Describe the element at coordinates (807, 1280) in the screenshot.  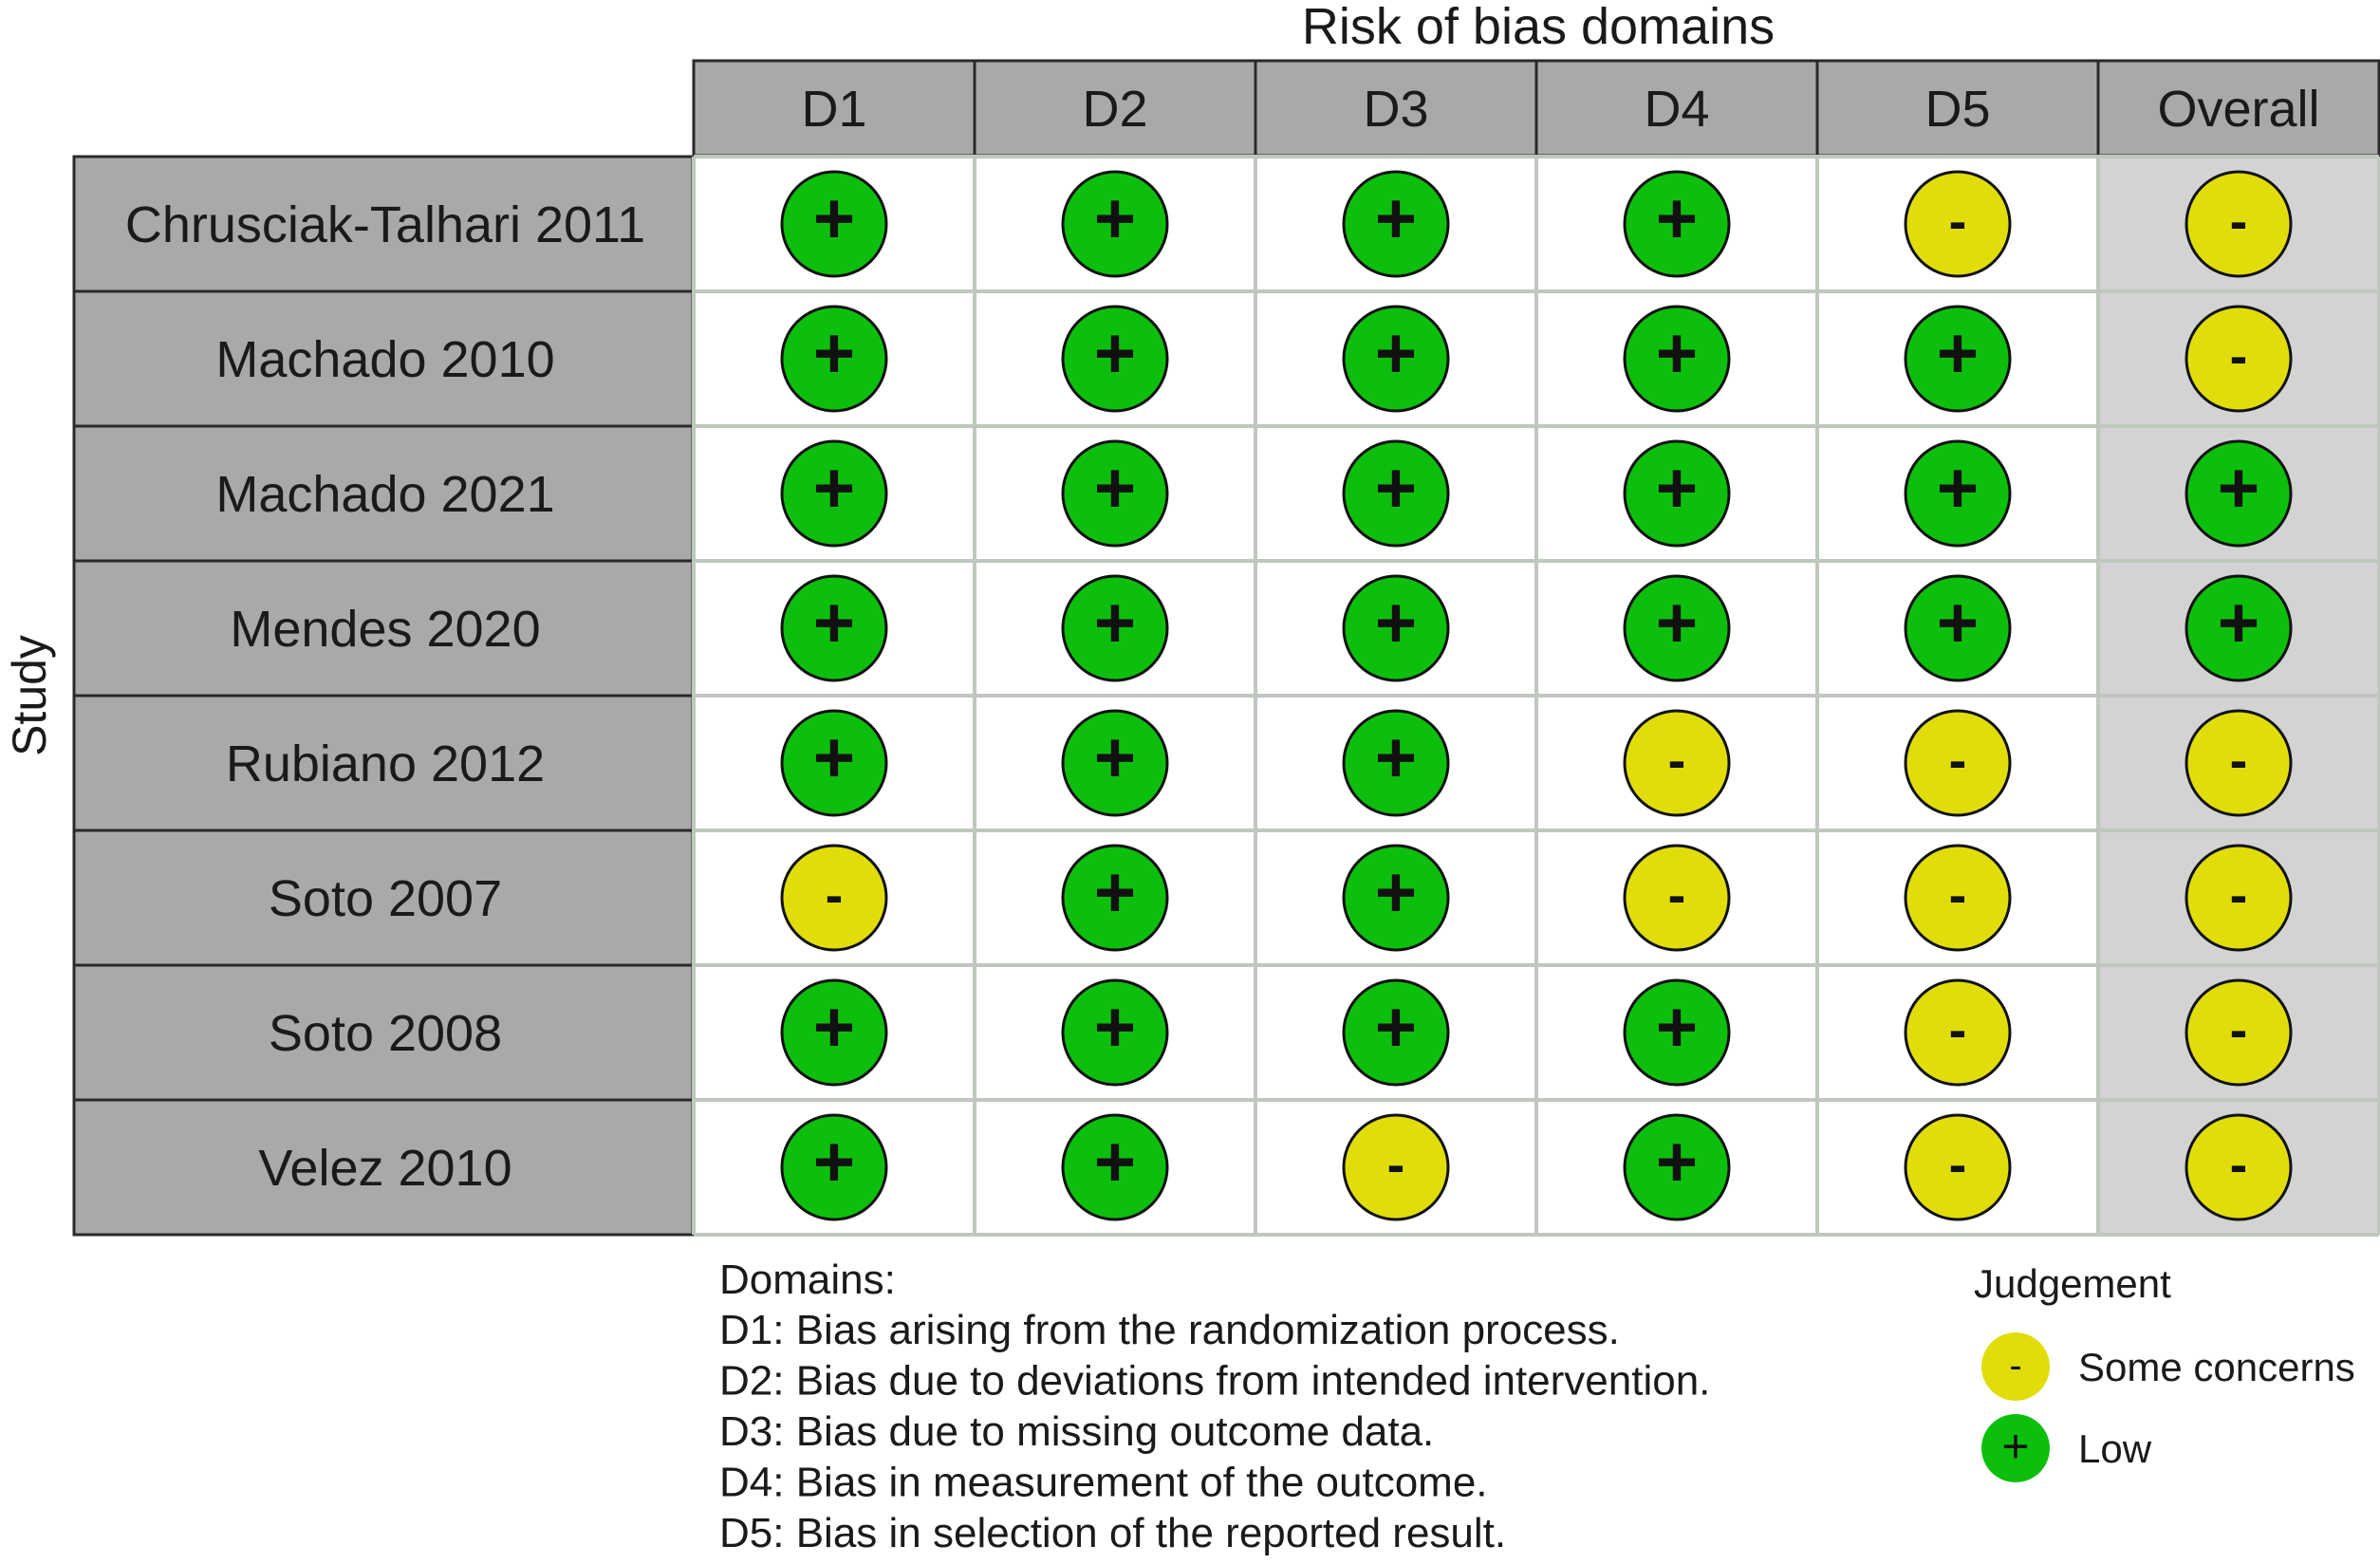
I see `domains-heading: Domains:` at that location.